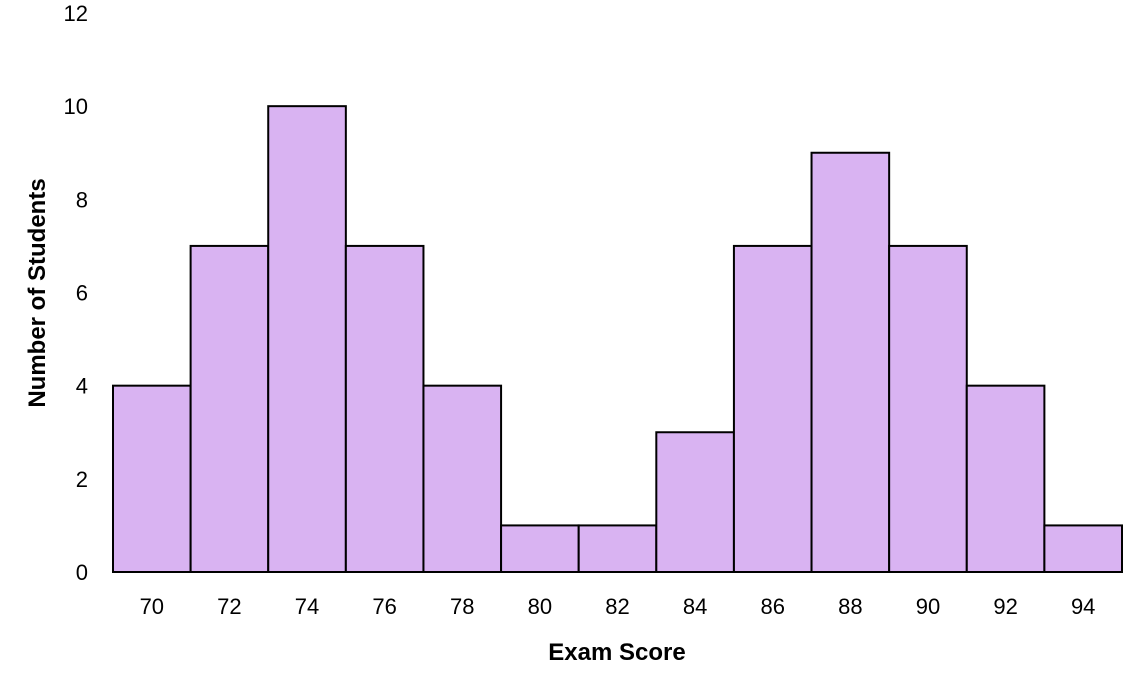 The width and height of the screenshot is (1136, 682). Describe the element at coordinates (152, 606) in the screenshot. I see `x-tick-label: 70` at that location.